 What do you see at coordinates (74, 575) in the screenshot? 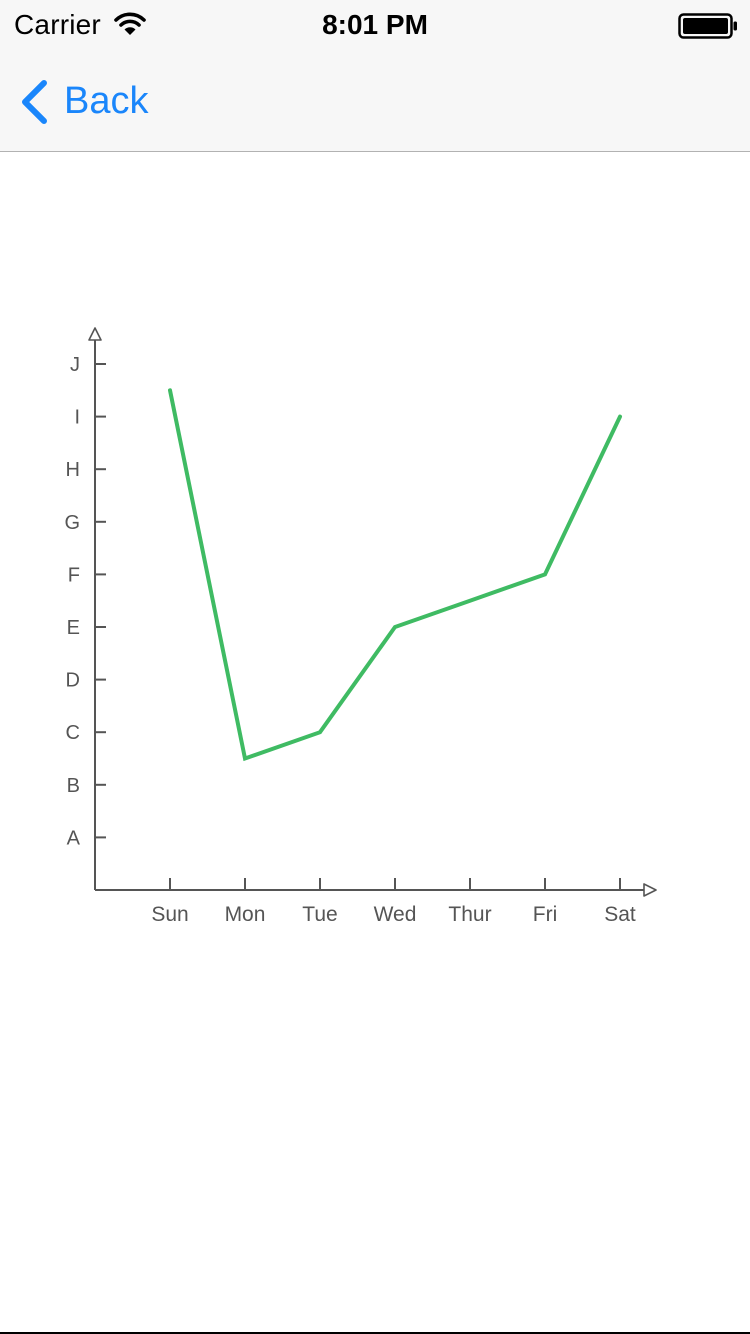
I see `y-tick-label: F` at bounding box center [74, 575].